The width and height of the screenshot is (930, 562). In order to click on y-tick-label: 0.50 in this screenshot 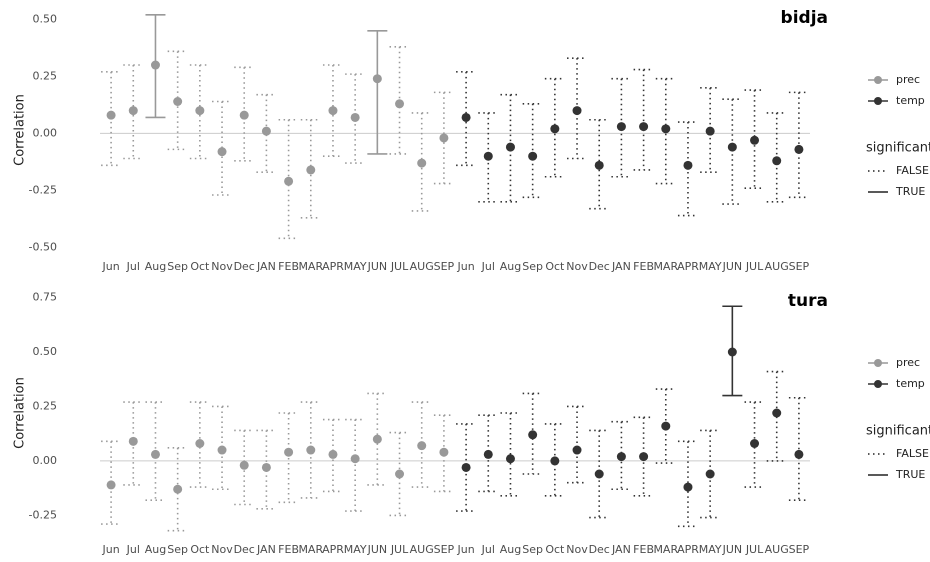, I will do `click(45, 351)`.